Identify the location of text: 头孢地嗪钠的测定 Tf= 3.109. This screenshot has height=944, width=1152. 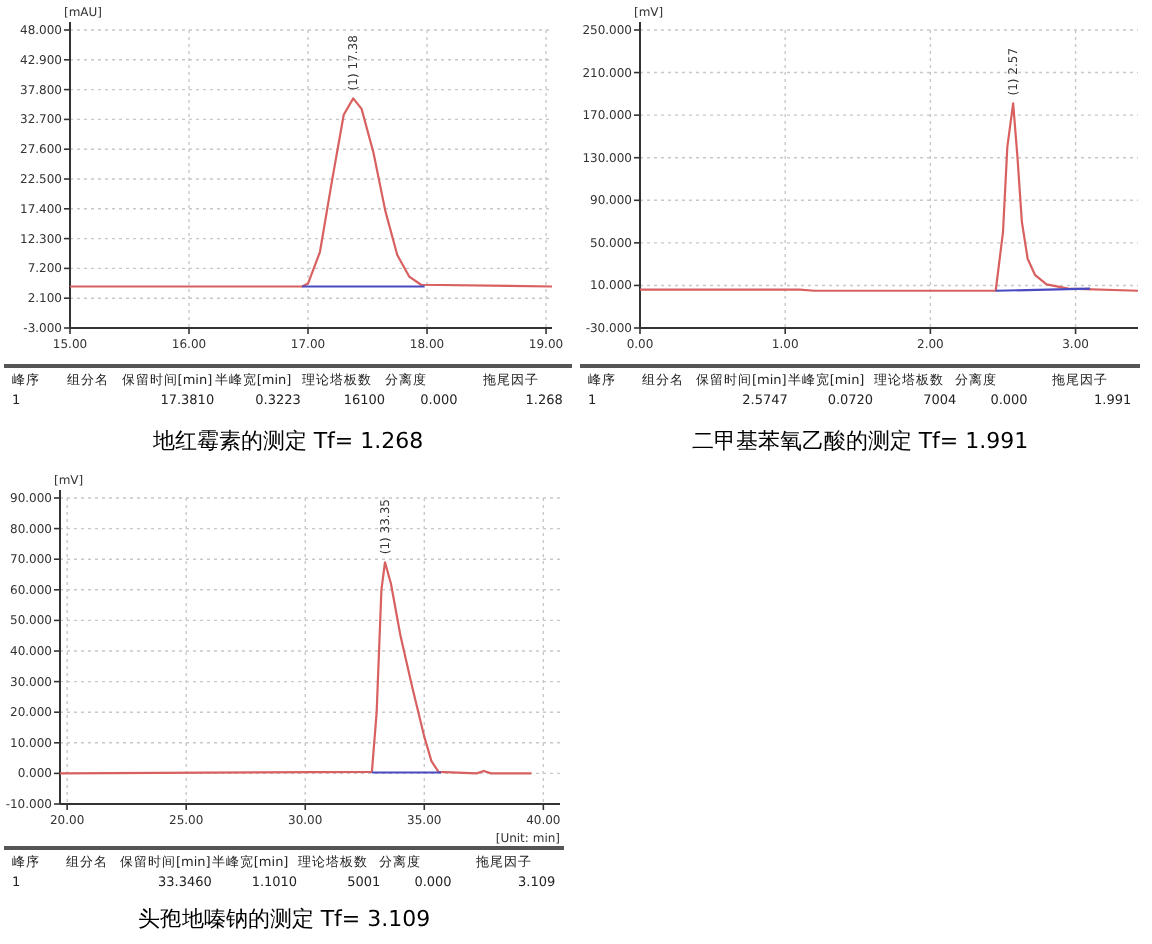
(284, 919).